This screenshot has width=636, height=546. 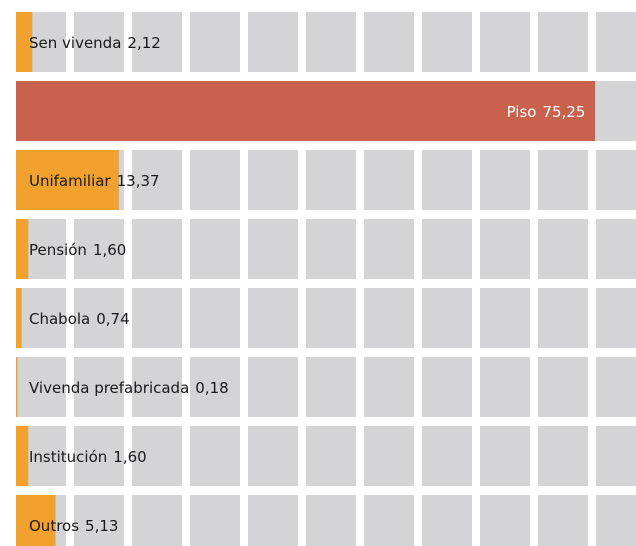 What do you see at coordinates (68, 457) in the screenshot?
I see `category-label: Institución` at bounding box center [68, 457].